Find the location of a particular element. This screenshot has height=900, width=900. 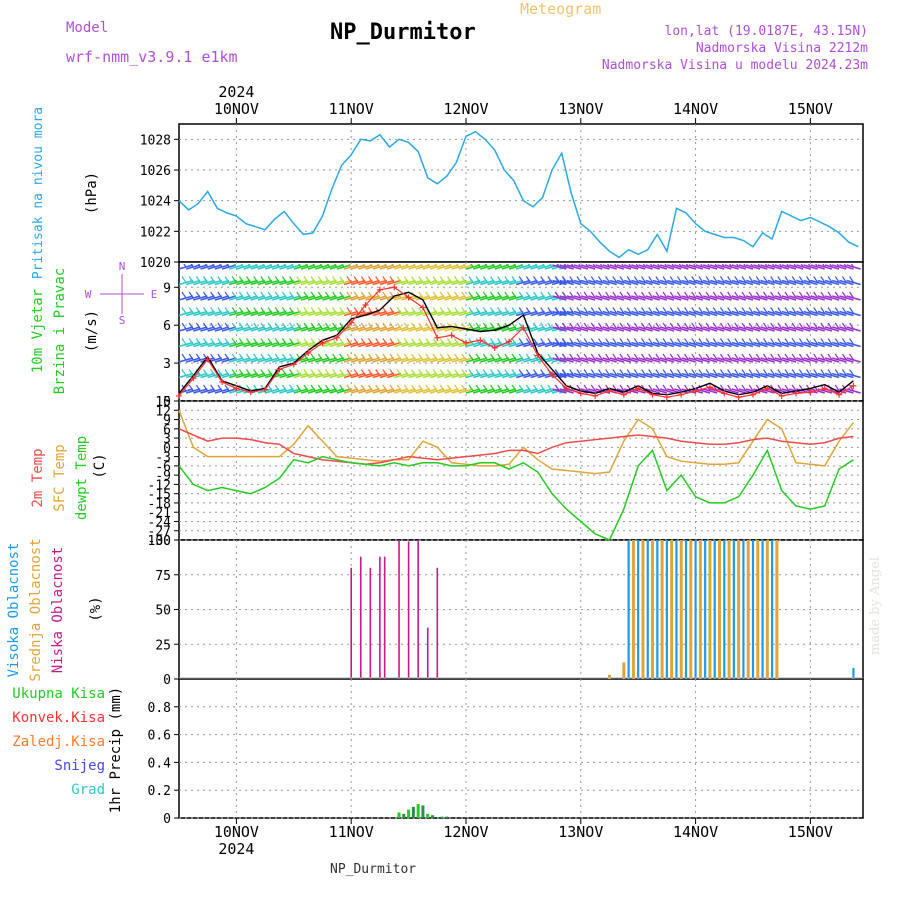

temp-axis-label-2: SFC Temp is located at coordinates (60, 477).